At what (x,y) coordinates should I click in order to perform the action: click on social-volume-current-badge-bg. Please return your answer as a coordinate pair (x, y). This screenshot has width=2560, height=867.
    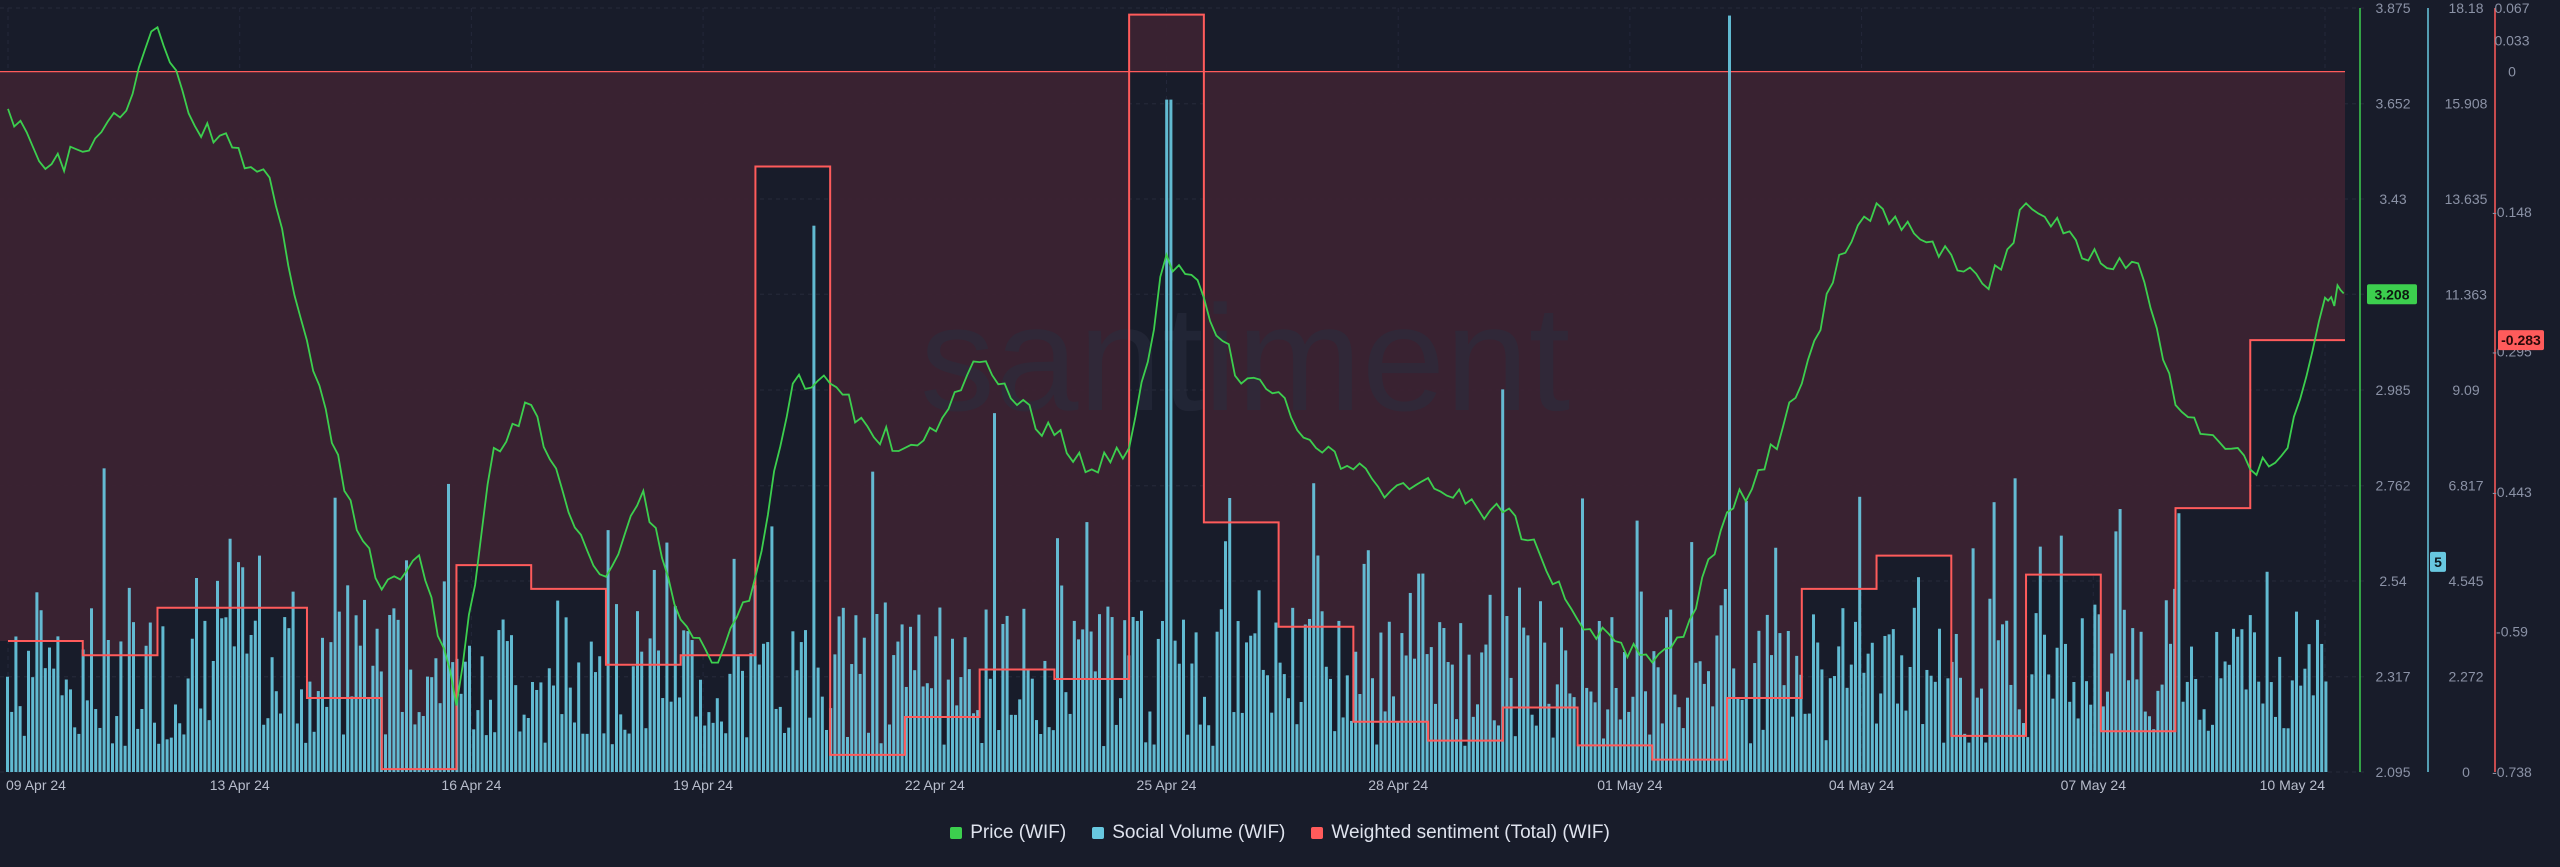
    Looking at the image, I should click on (2438, 561).